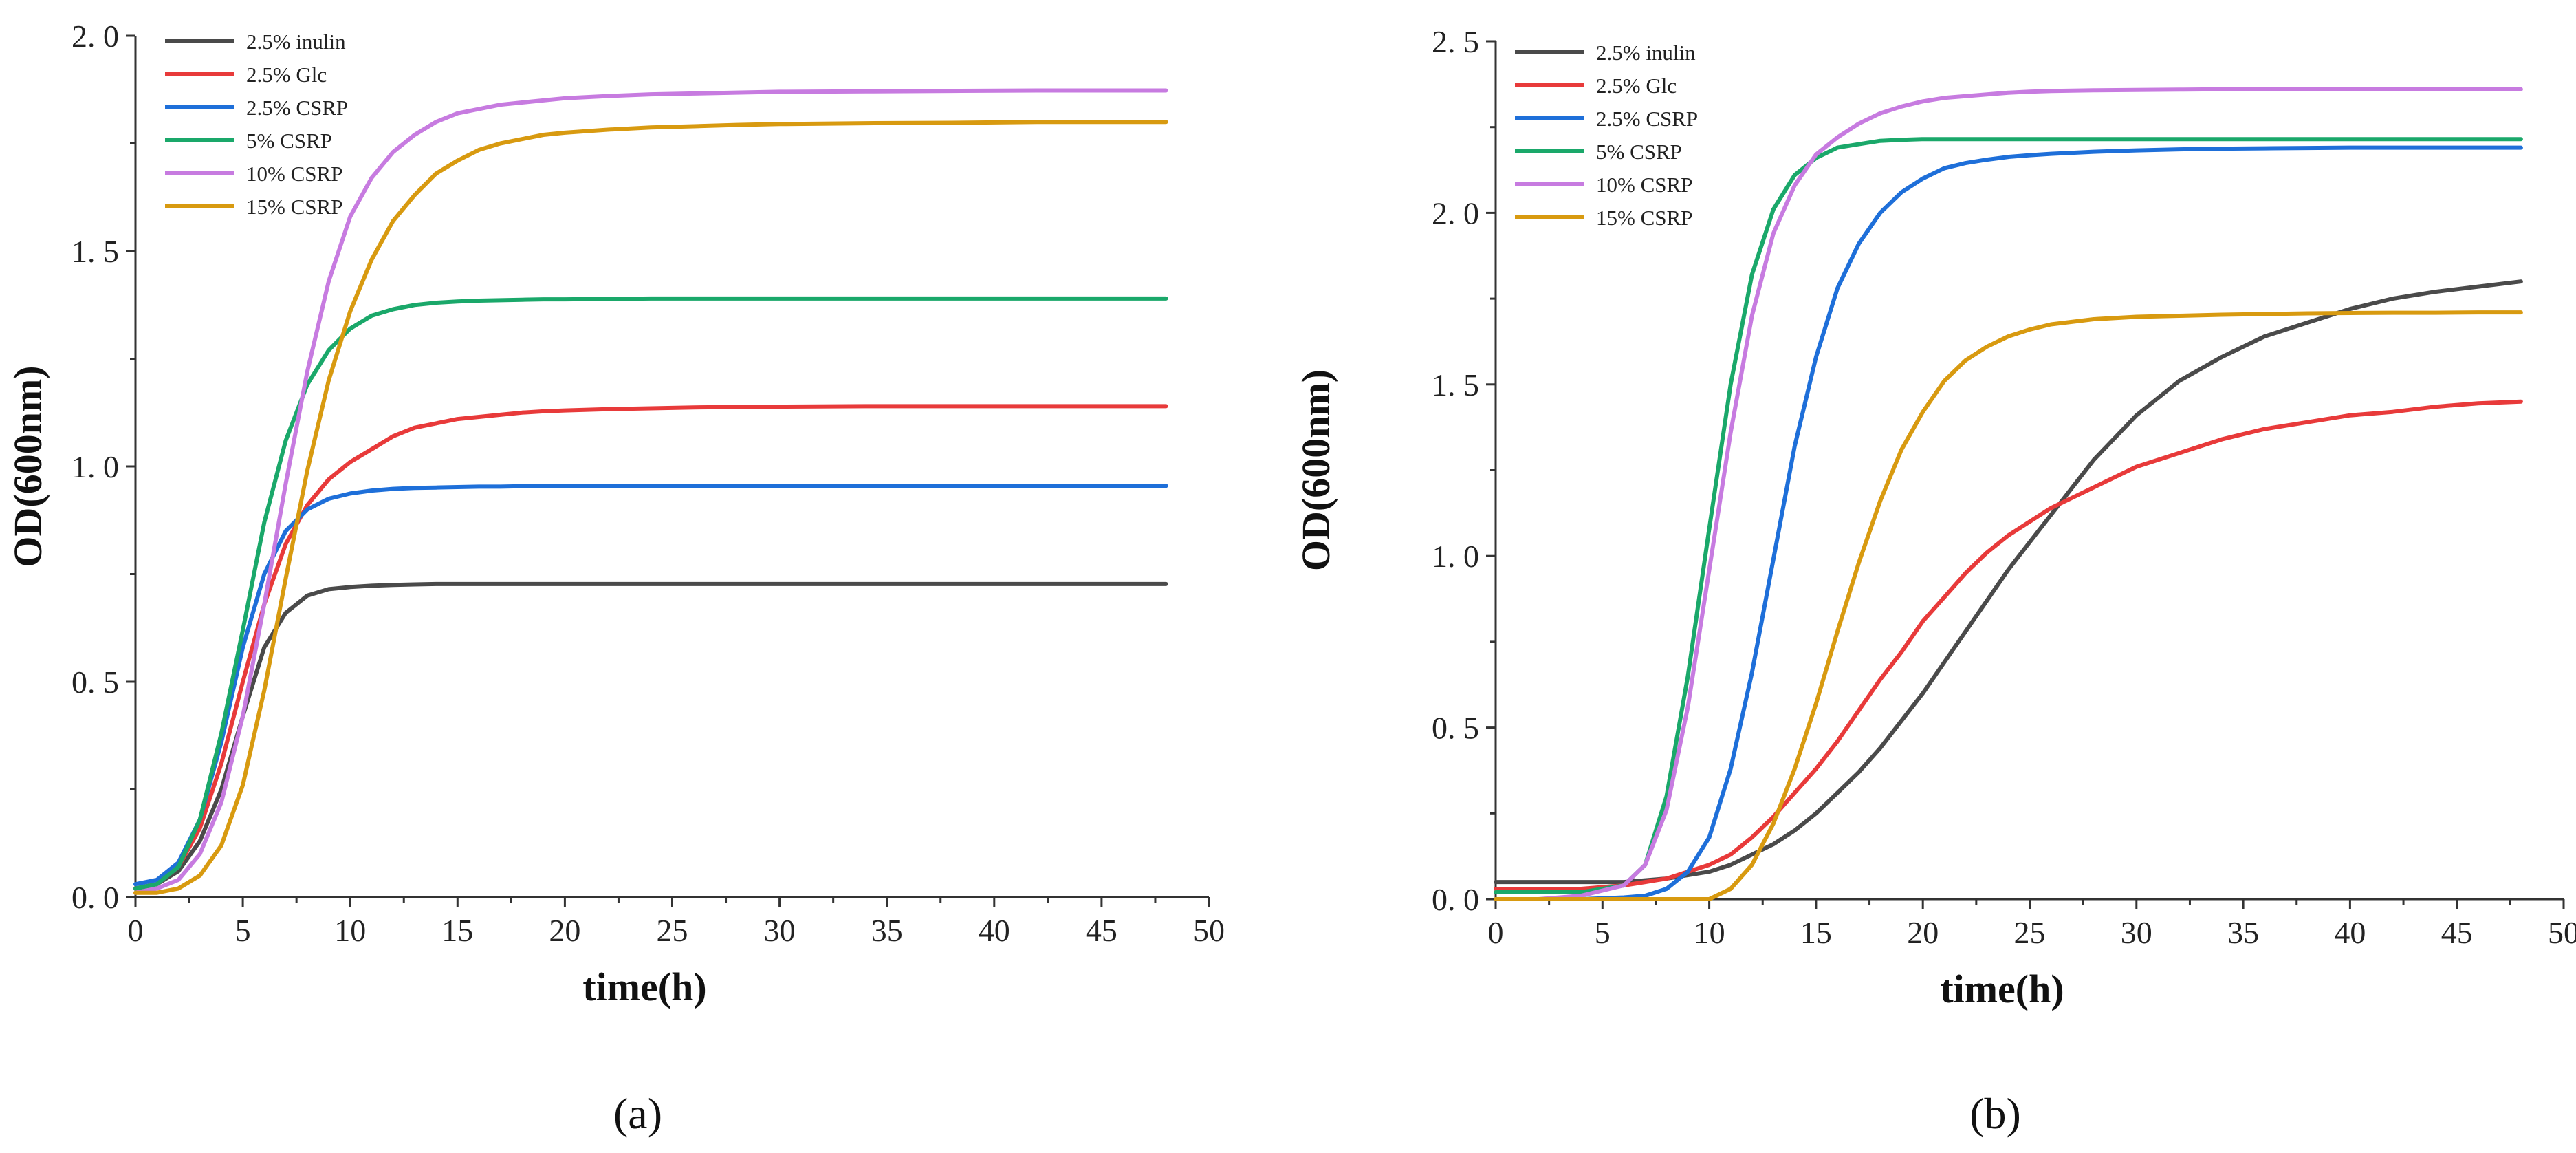 The height and width of the screenshot is (1153, 2576). What do you see at coordinates (1455, 42) in the screenshot?
I see `y-tick-label: 2. 5` at bounding box center [1455, 42].